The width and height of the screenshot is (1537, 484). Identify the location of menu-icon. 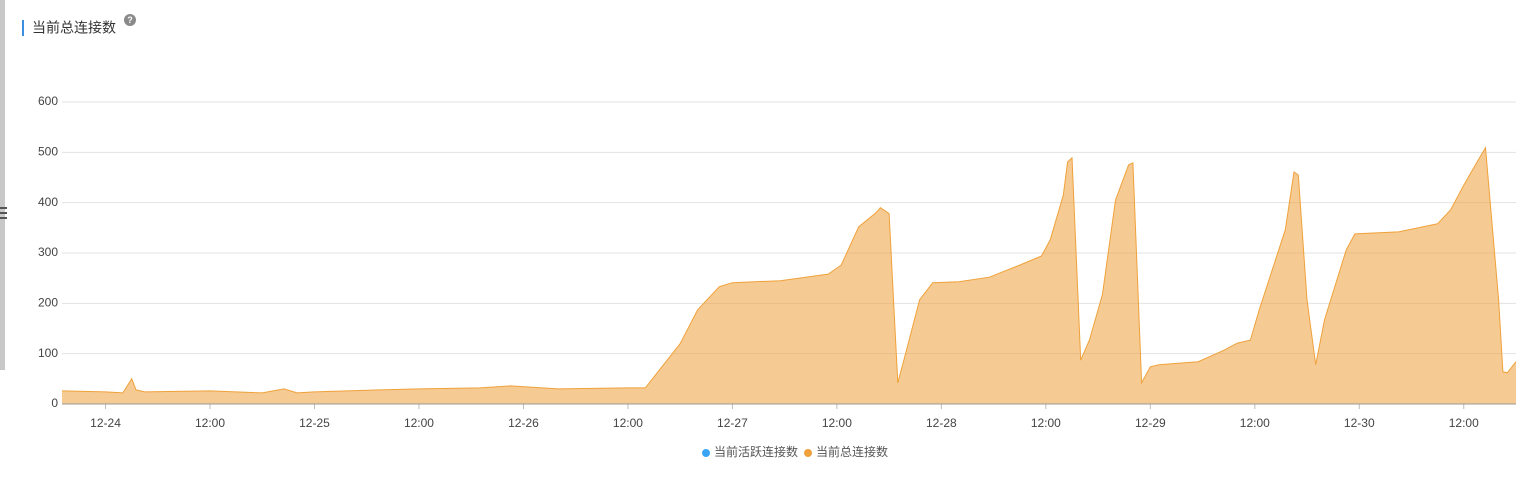
(3, 213).